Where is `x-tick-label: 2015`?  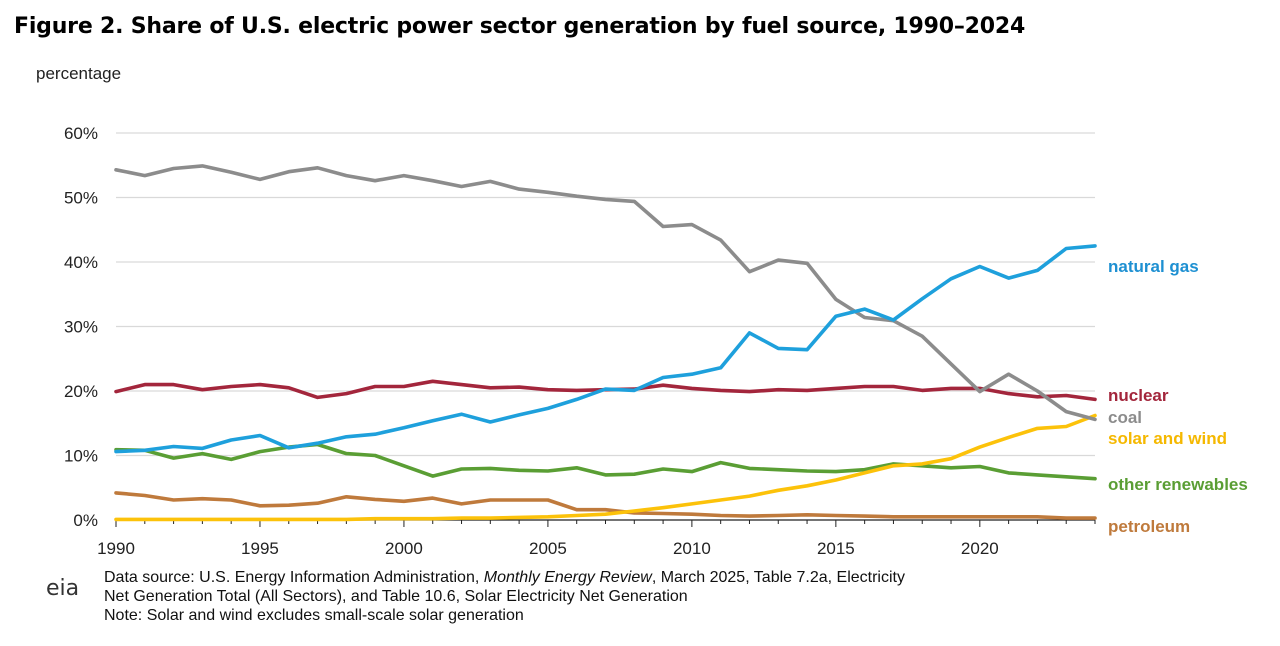
x-tick-label: 2015 is located at coordinates (836, 548).